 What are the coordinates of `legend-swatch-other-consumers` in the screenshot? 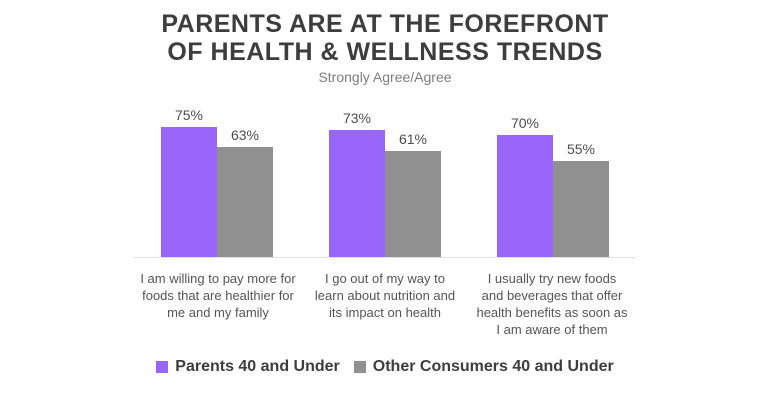 It's located at (359, 367).